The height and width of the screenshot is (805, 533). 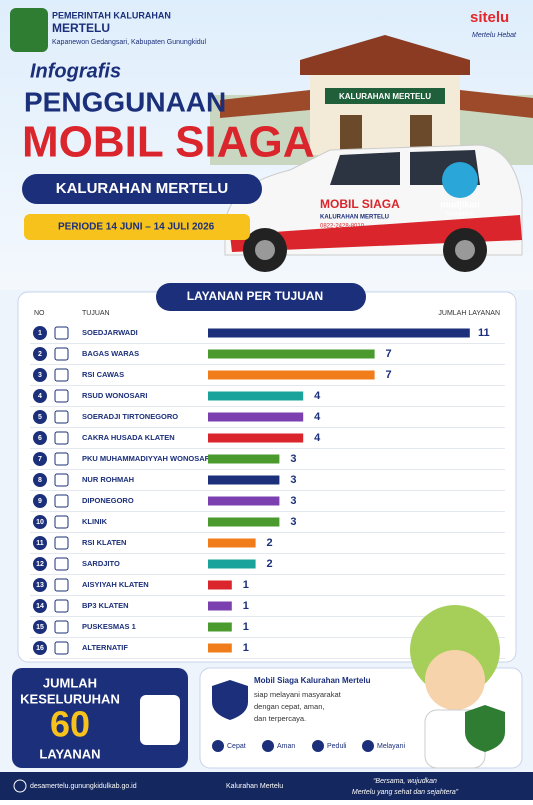 I want to click on badge-label: Melayani, so click(x=391, y=746).